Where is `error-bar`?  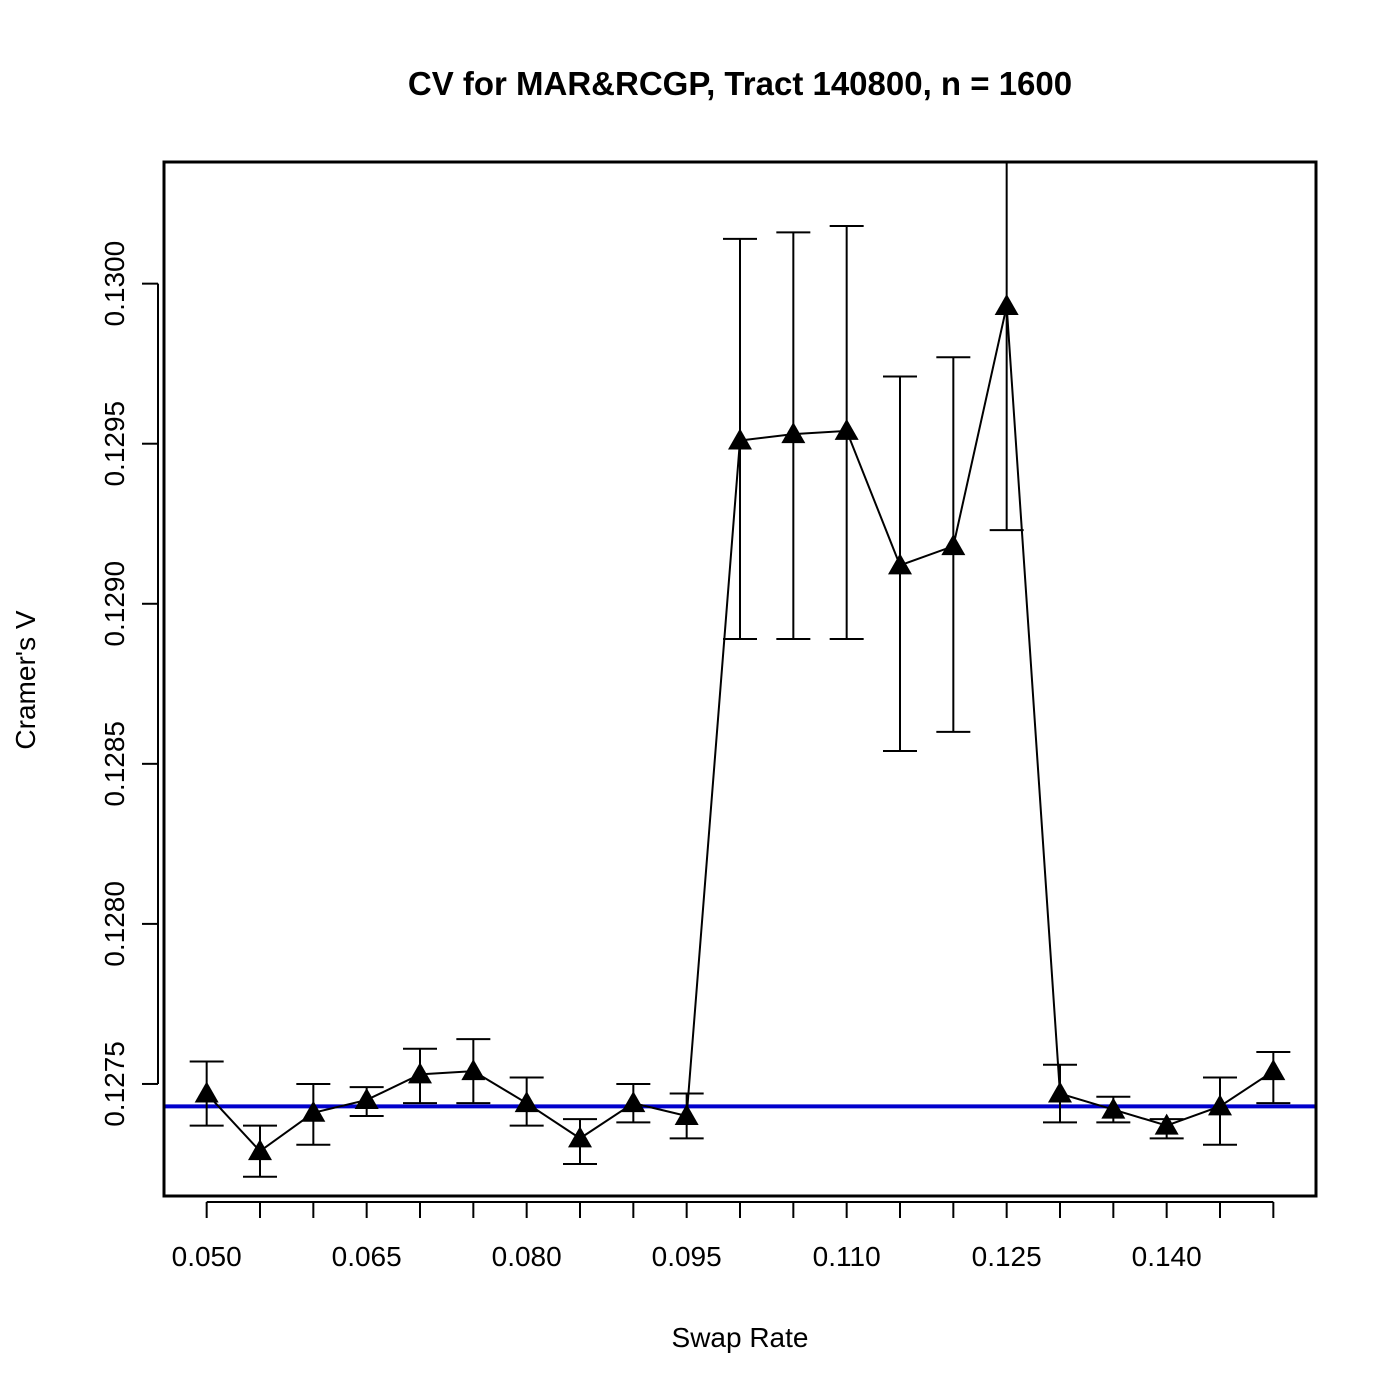 error-bar is located at coordinates (1006, 347).